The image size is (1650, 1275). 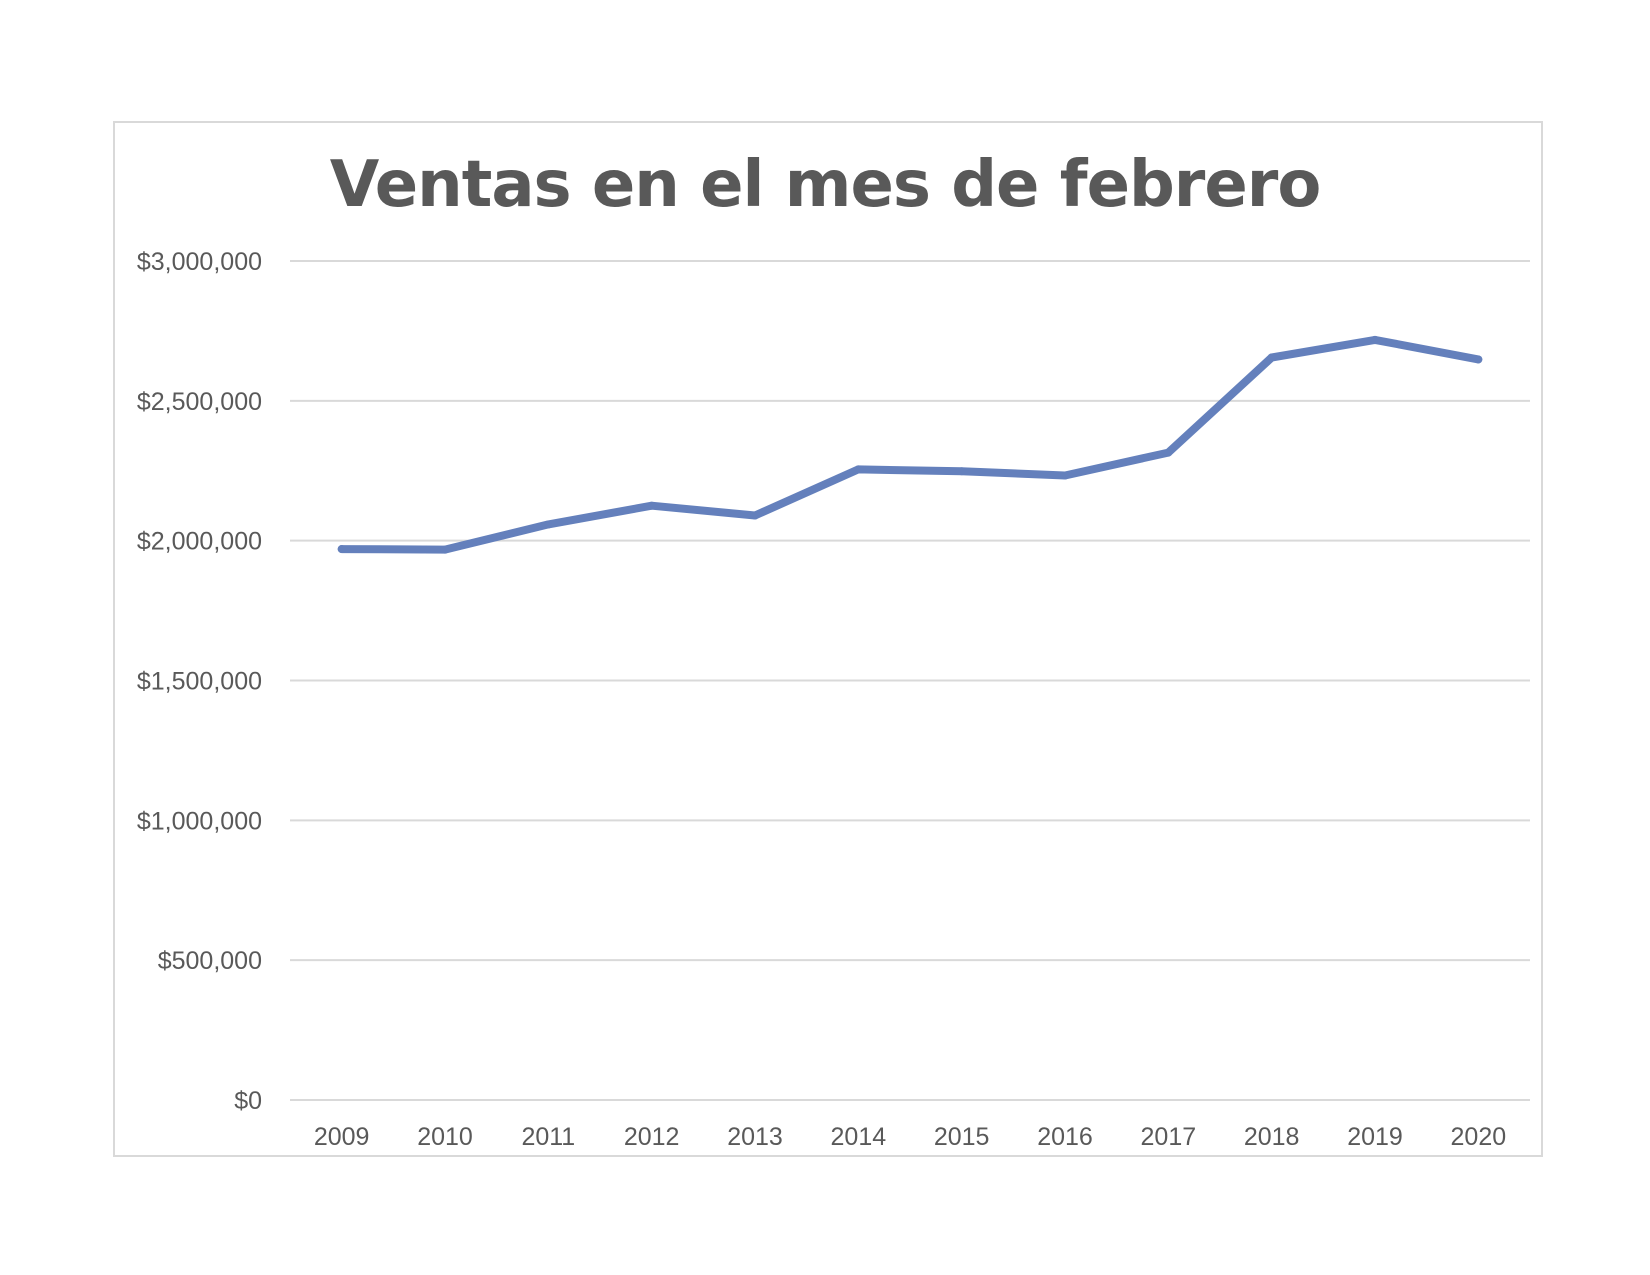 What do you see at coordinates (199, 542) in the screenshot?
I see `y-tick-label: $2,000,000` at bounding box center [199, 542].